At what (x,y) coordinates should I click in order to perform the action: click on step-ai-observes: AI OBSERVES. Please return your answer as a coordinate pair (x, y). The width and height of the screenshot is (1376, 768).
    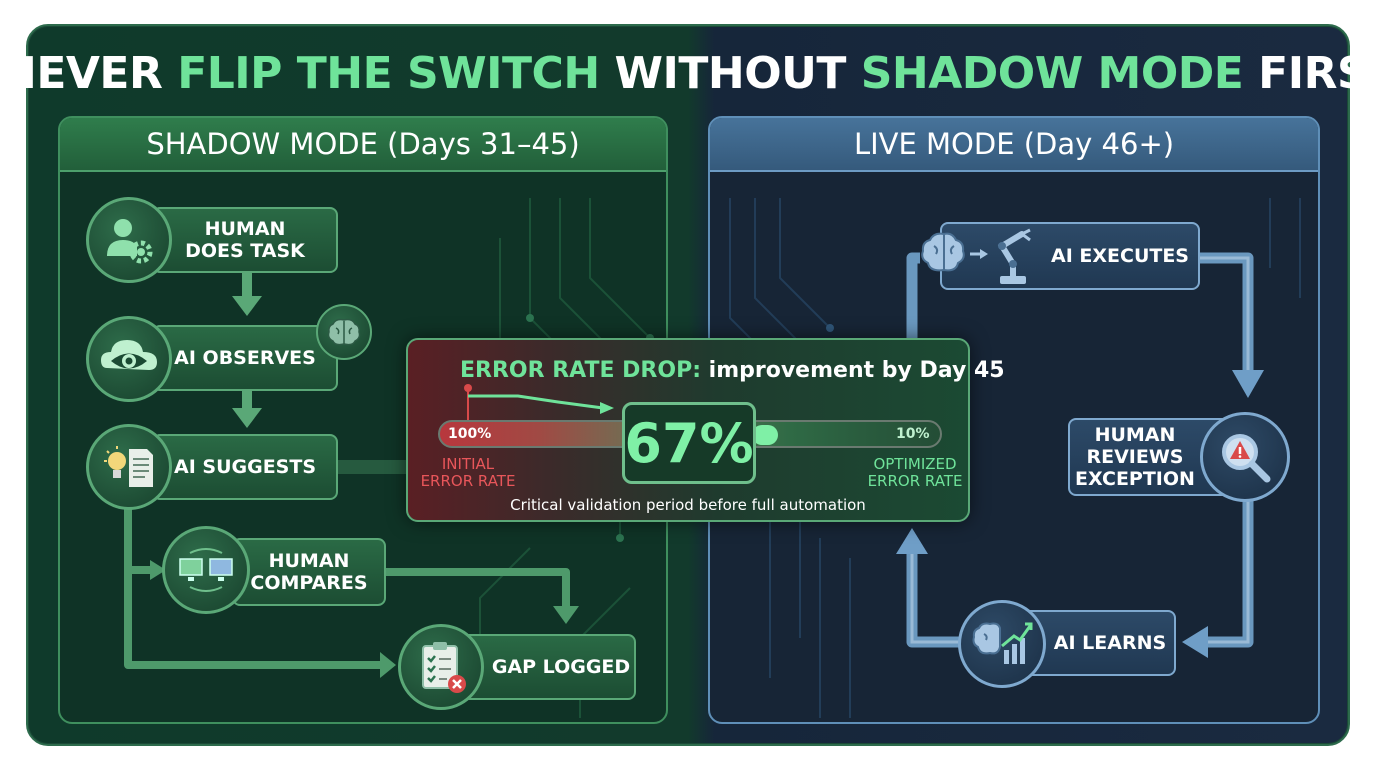
    Looking at the image, I should click on (245, 358).